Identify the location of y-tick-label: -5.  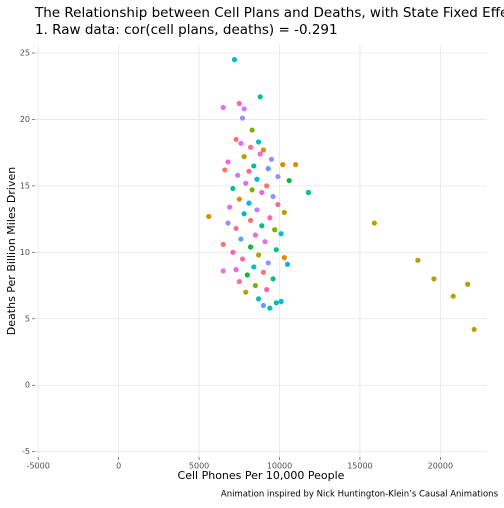
(26, 451).